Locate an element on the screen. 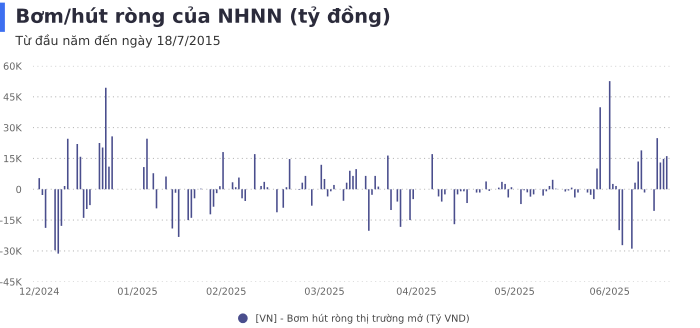  x-tick-label: 01/2025 is located at coordinates (137, 291).